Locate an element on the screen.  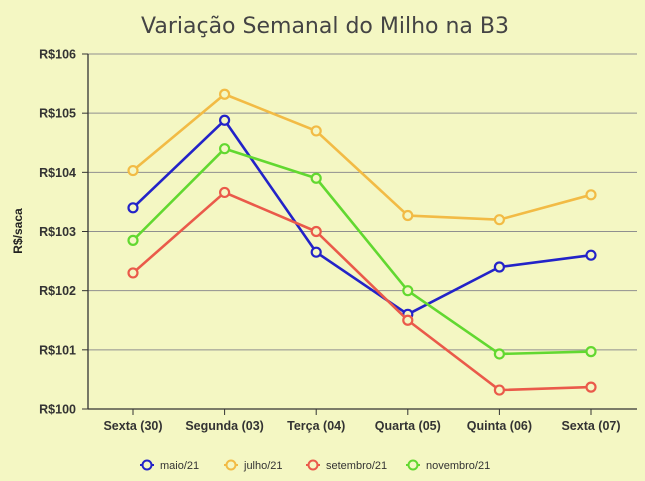
legend-item: novembro/21 is located at coordinates (448, 465).